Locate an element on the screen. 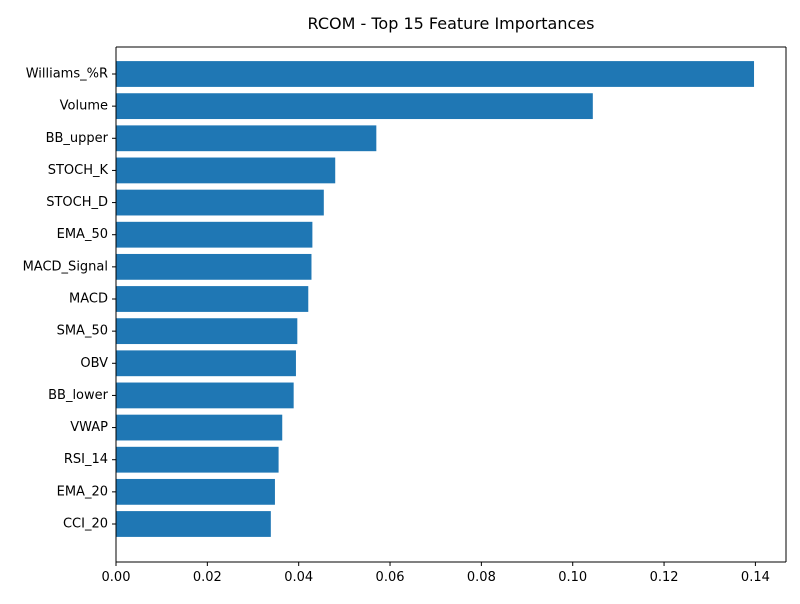 This screenshot has width=800, height=604. y-tick-label: EMA_20 is located at coordinates (82, 491).